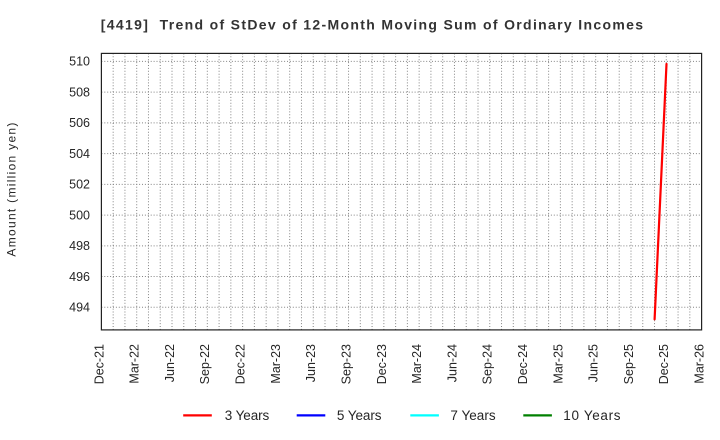 The height and width of the screenshot is (440, 720). I want to click on svg-text: Mar-25, so click(558, 364).